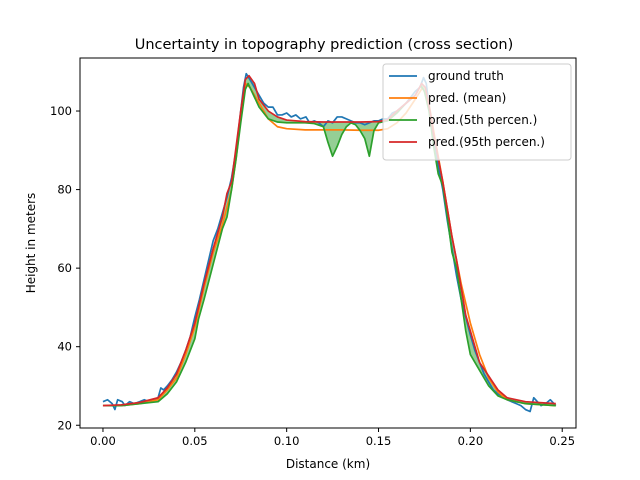 The image size is (640, 480). What do you see at coordinates (64, 347) in the screenshot?
I see `y-tick-label: 40` at bounding box center [64, 347].